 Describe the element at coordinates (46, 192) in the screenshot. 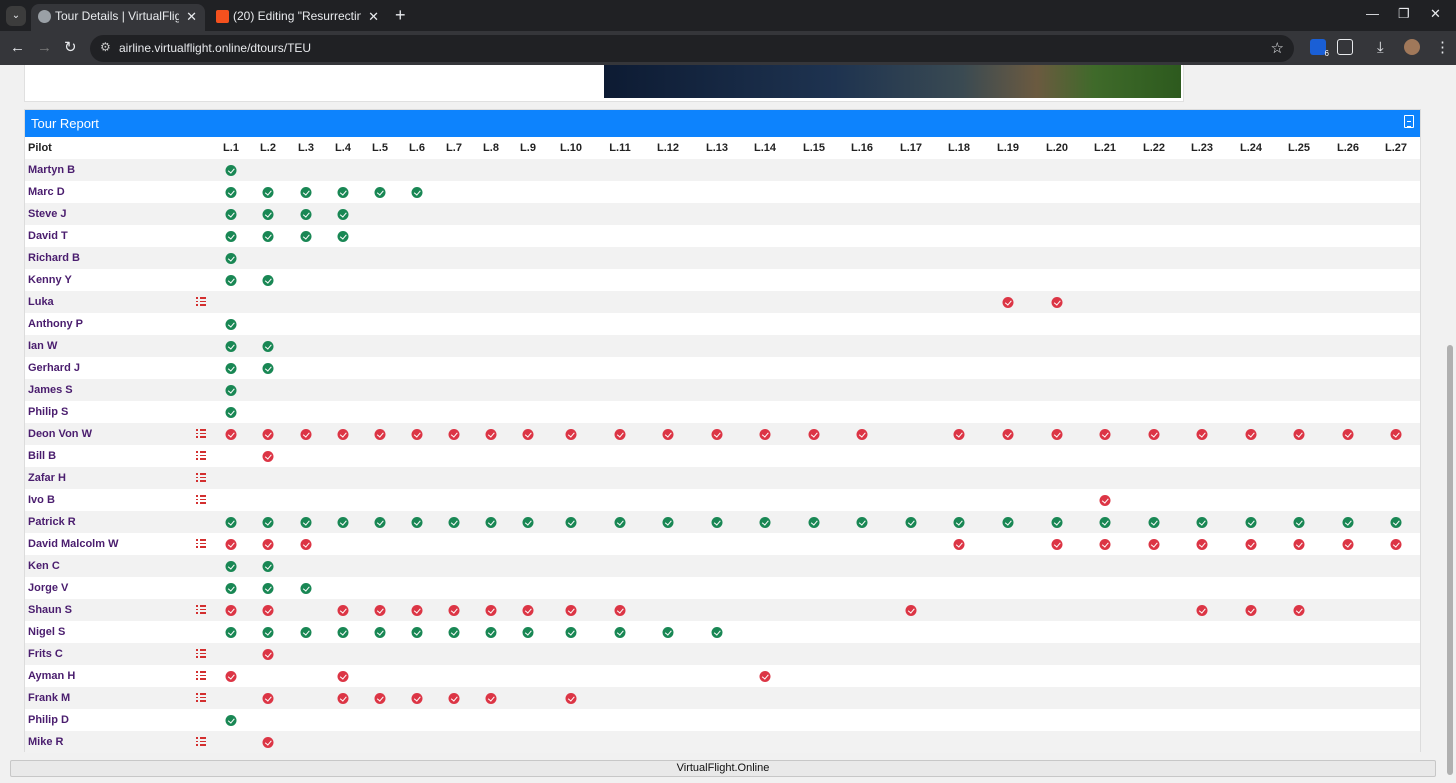

I see `pilot-name-link: Marc D` at that location.